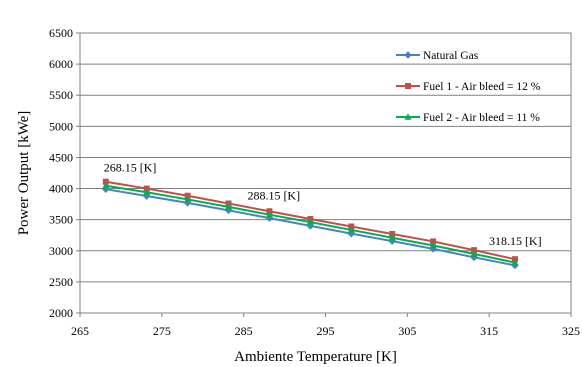  Describe the element at coordinates (61, 95) in the screenshot. I see `y-tick-label: 5500` at that location.